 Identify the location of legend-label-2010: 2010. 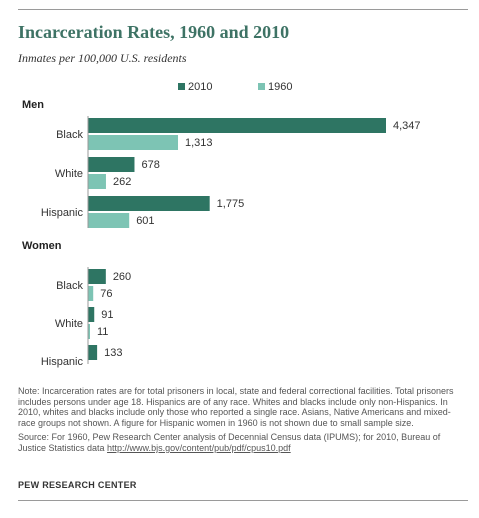
(200, 87).